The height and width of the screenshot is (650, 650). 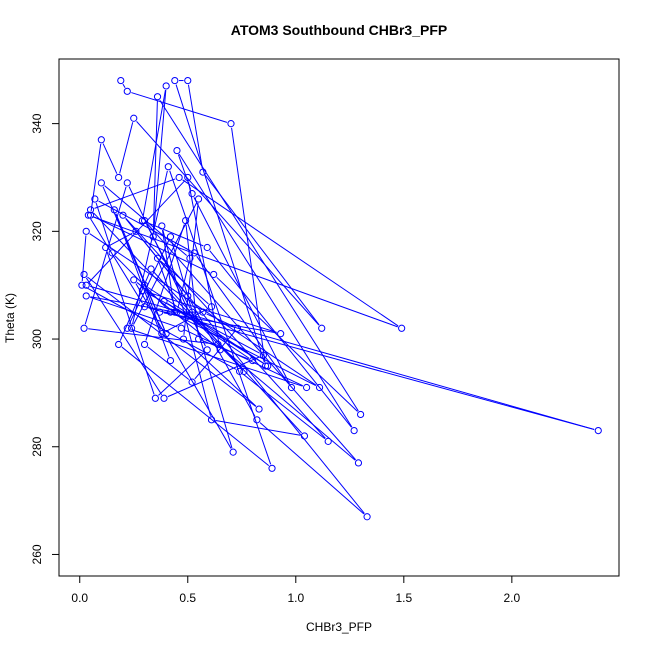 What do you see at coordinates (37, 554) in the screenshot?
I see `y-tick-label: 260` at bounding box center [37, 554].